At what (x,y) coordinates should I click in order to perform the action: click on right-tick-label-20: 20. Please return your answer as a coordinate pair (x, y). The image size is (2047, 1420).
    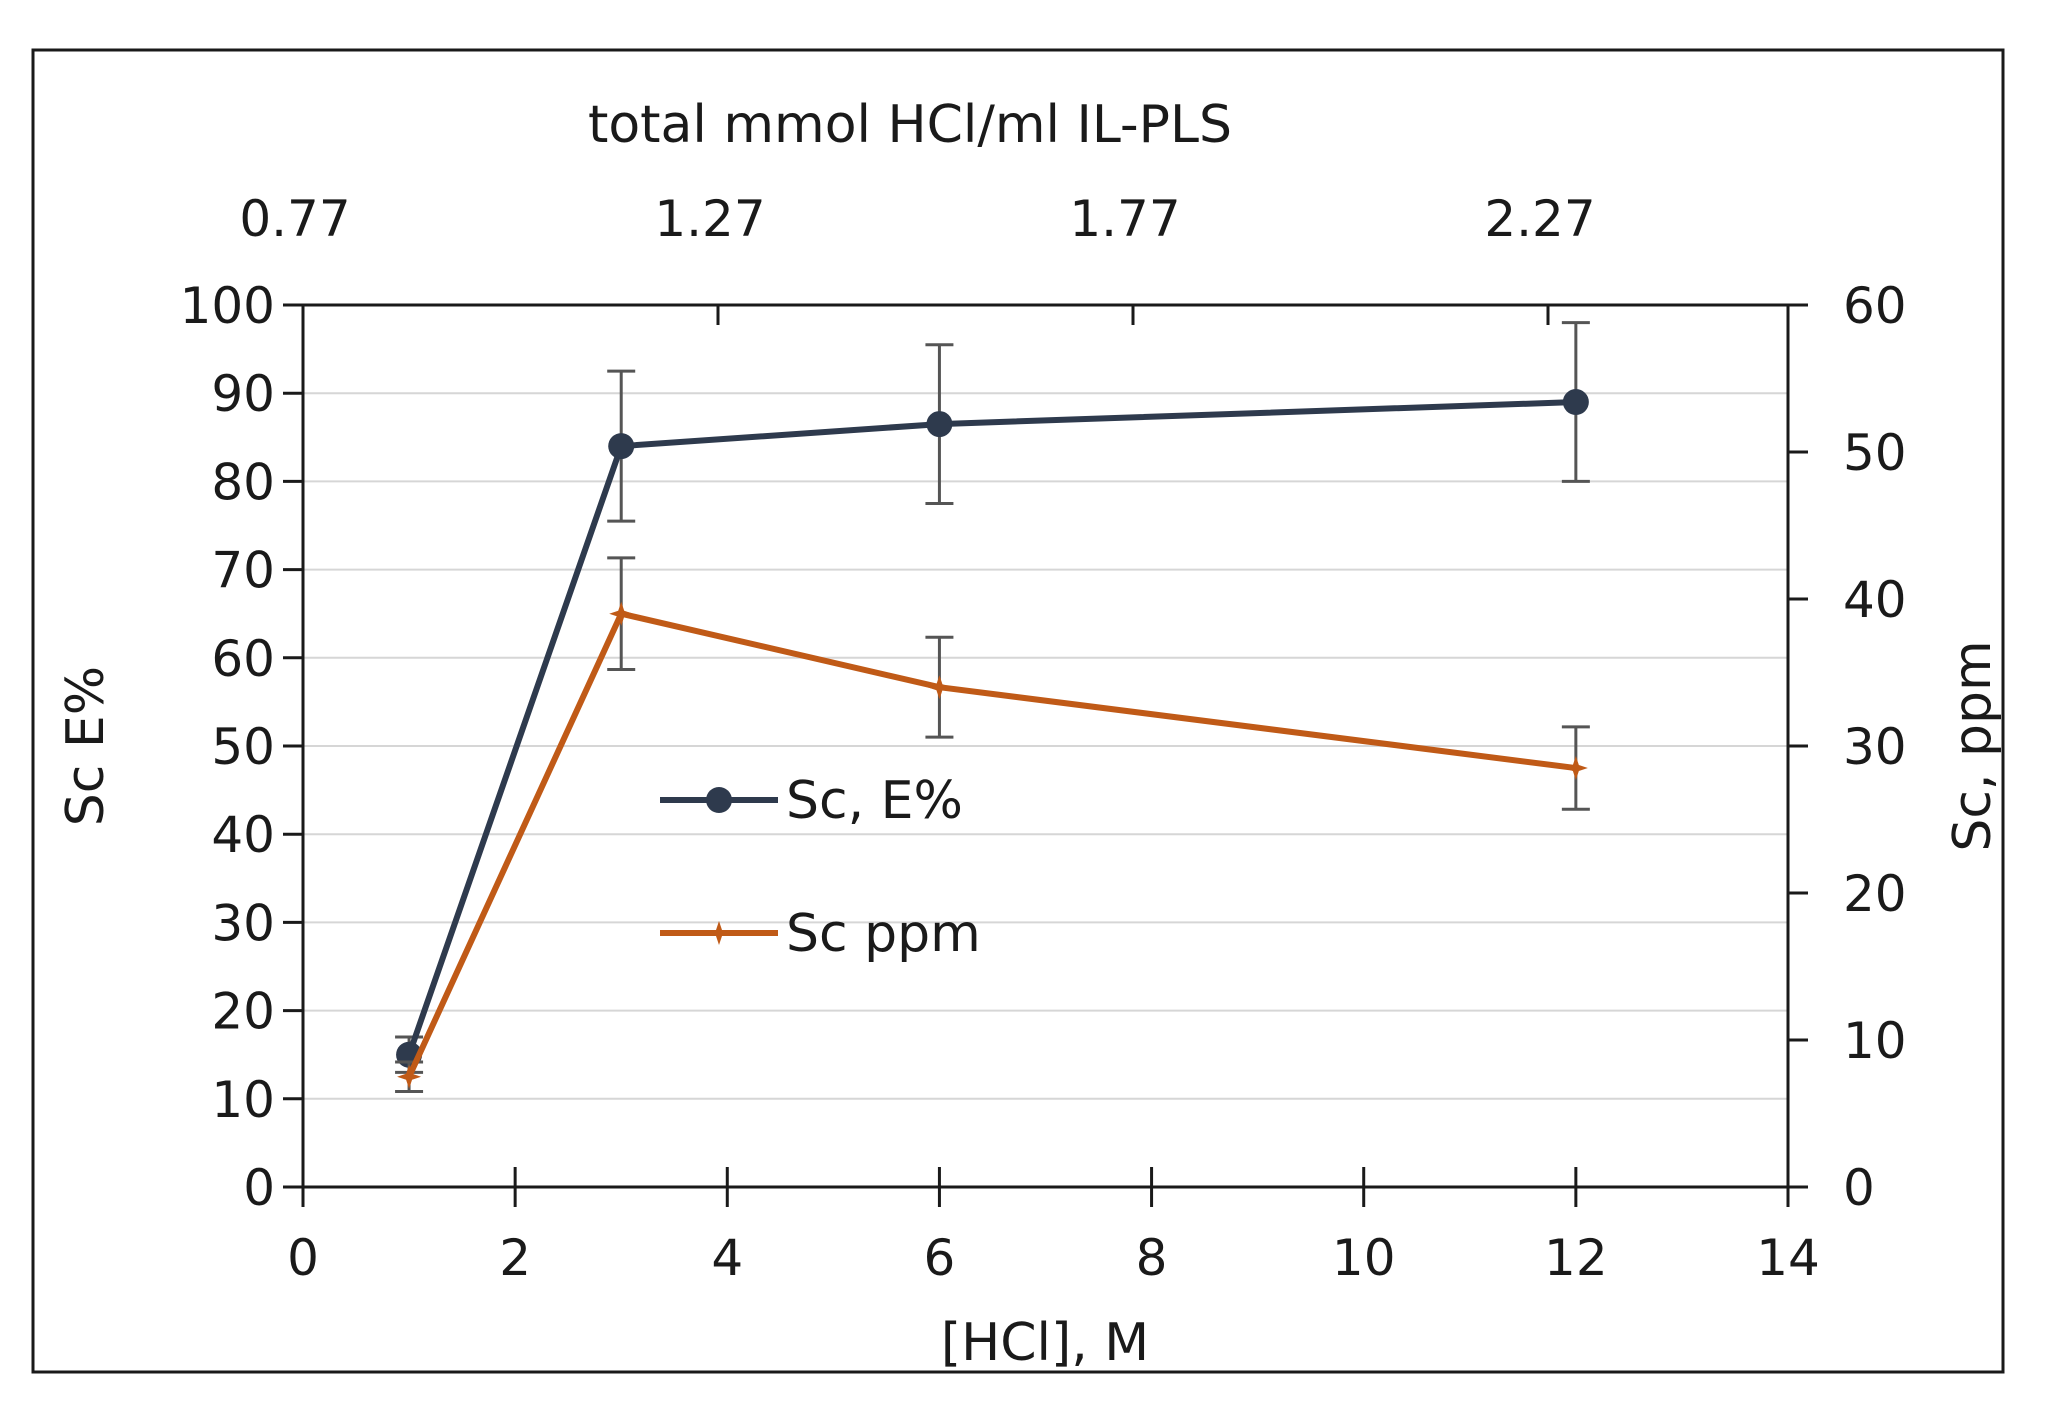
    Looking at the image, I should click on (1875, 894).